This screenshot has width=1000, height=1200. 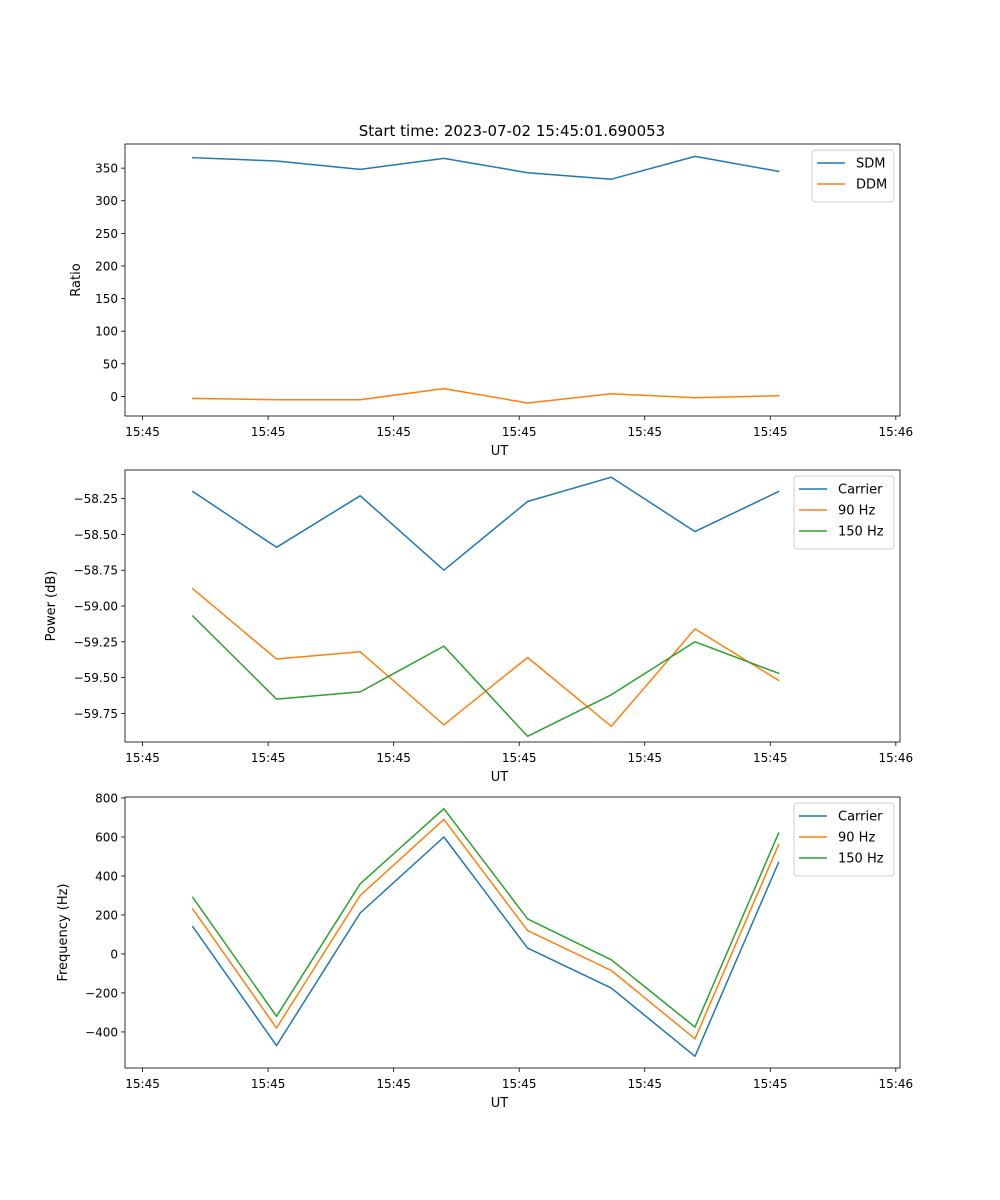 What do you see at coordinates (96, 642) in the screenshot?
I see `y-tick-label: −59.25` at bounding box center [96, 642].